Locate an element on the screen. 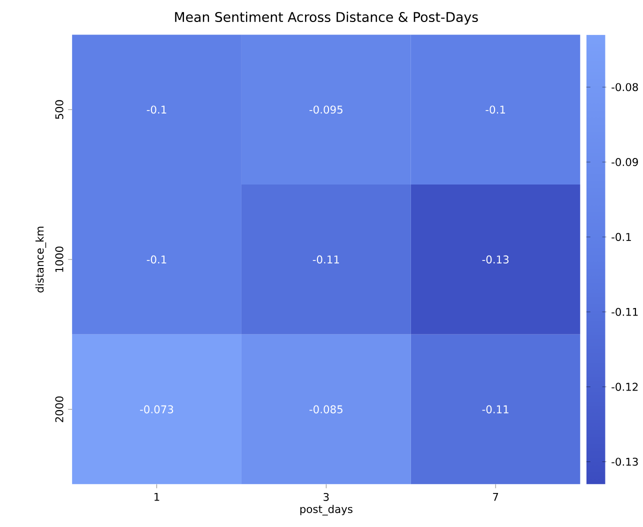 The width and height of the screenshot is (643, 527). color-bar-label: -0.13 is located at coordinates (625, 462).